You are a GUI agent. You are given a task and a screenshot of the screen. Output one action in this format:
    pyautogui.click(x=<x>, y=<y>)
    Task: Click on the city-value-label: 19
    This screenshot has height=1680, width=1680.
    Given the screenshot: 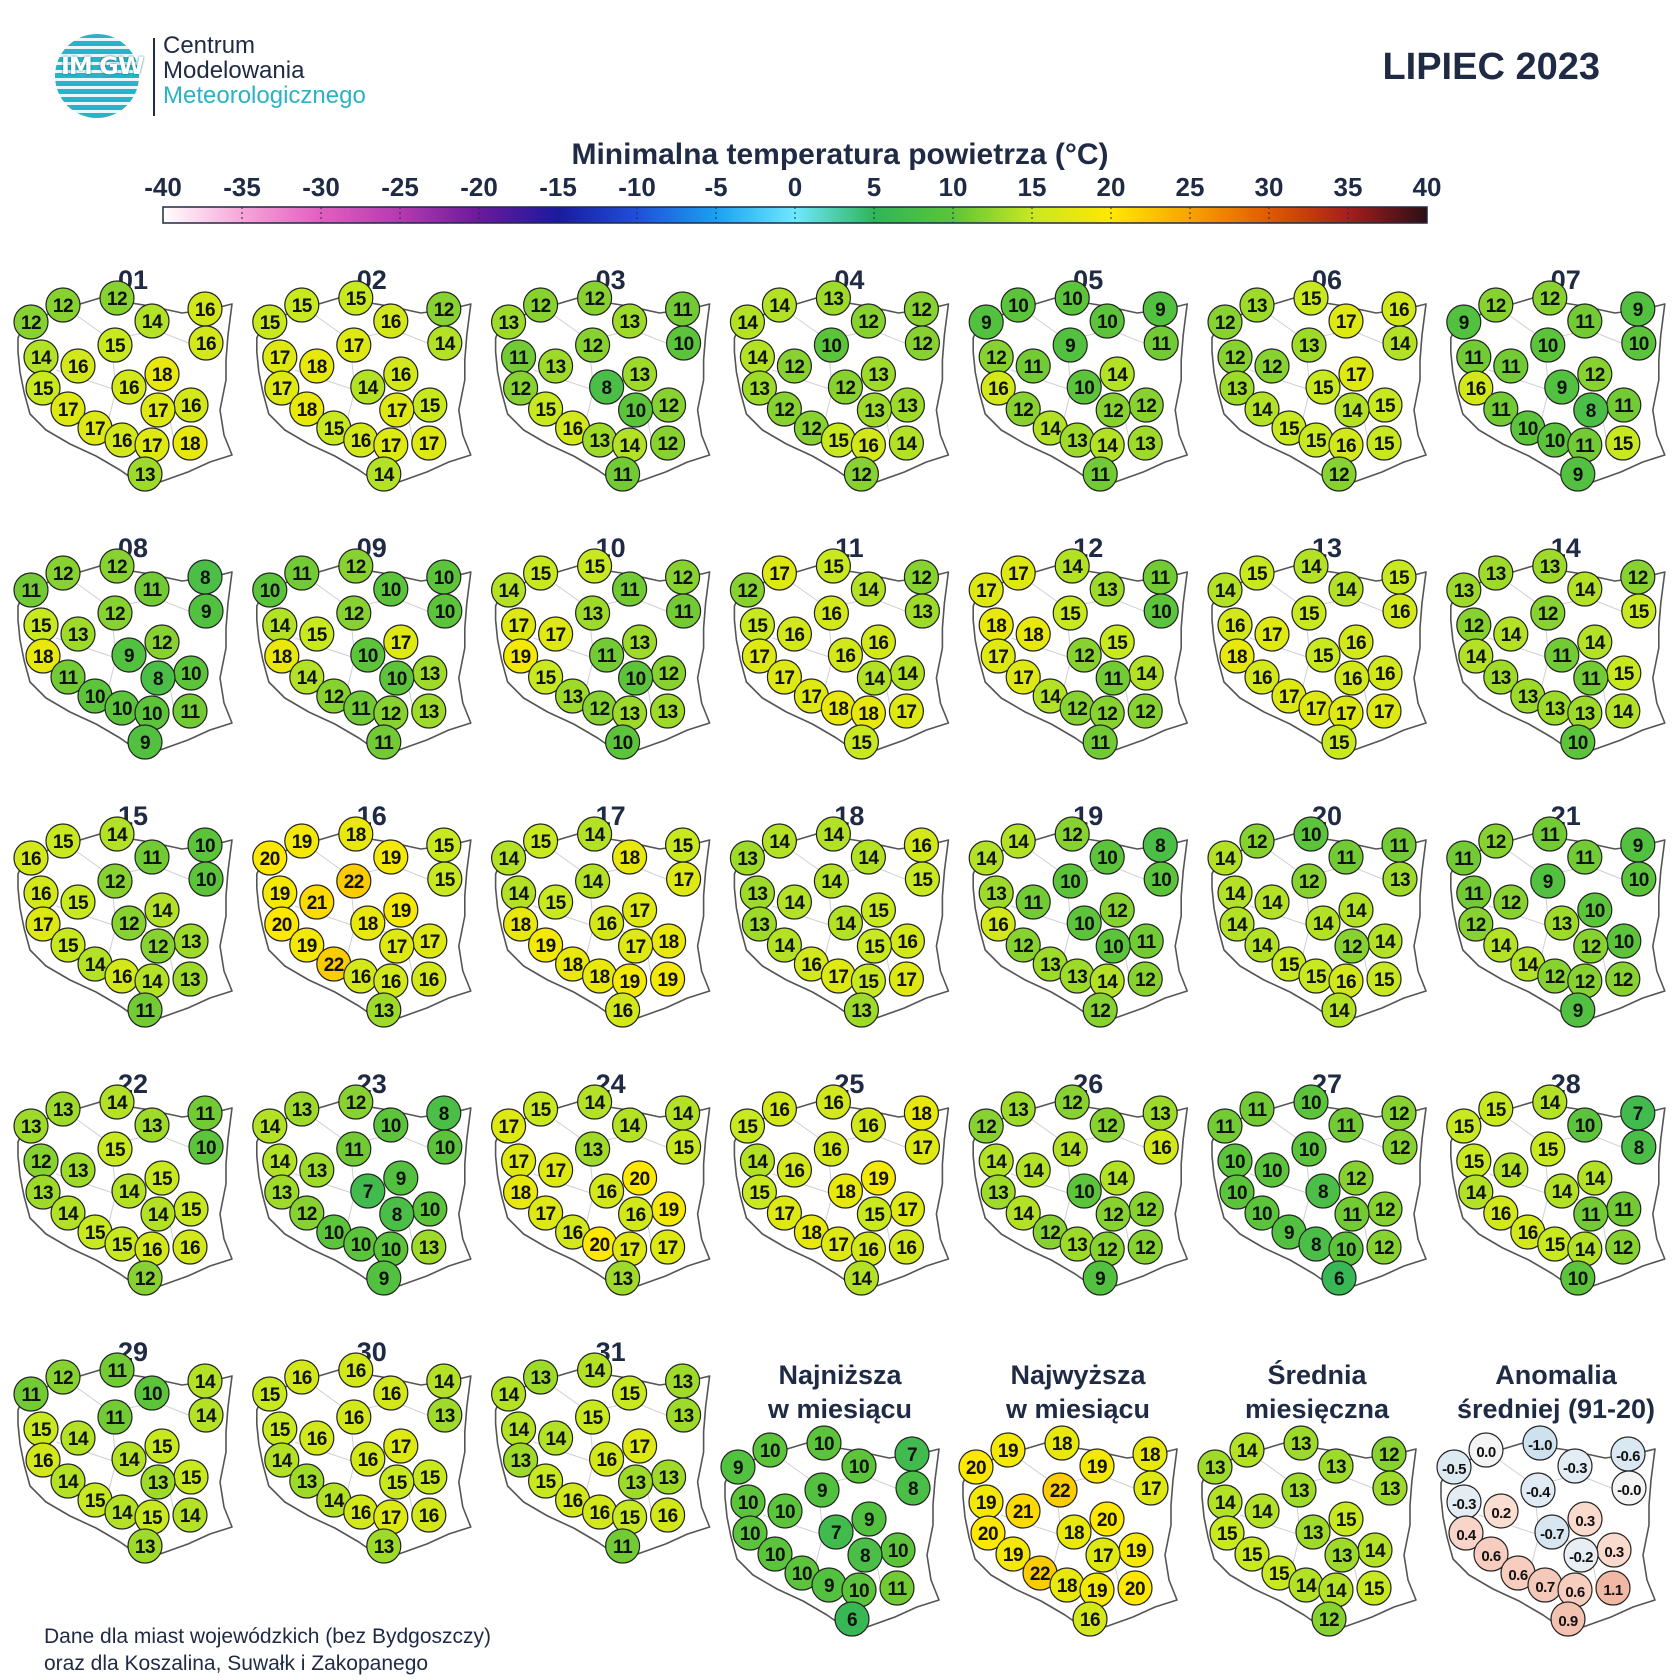 What is the action you would take?
    pyautogui.click(x=401, y=911)
    